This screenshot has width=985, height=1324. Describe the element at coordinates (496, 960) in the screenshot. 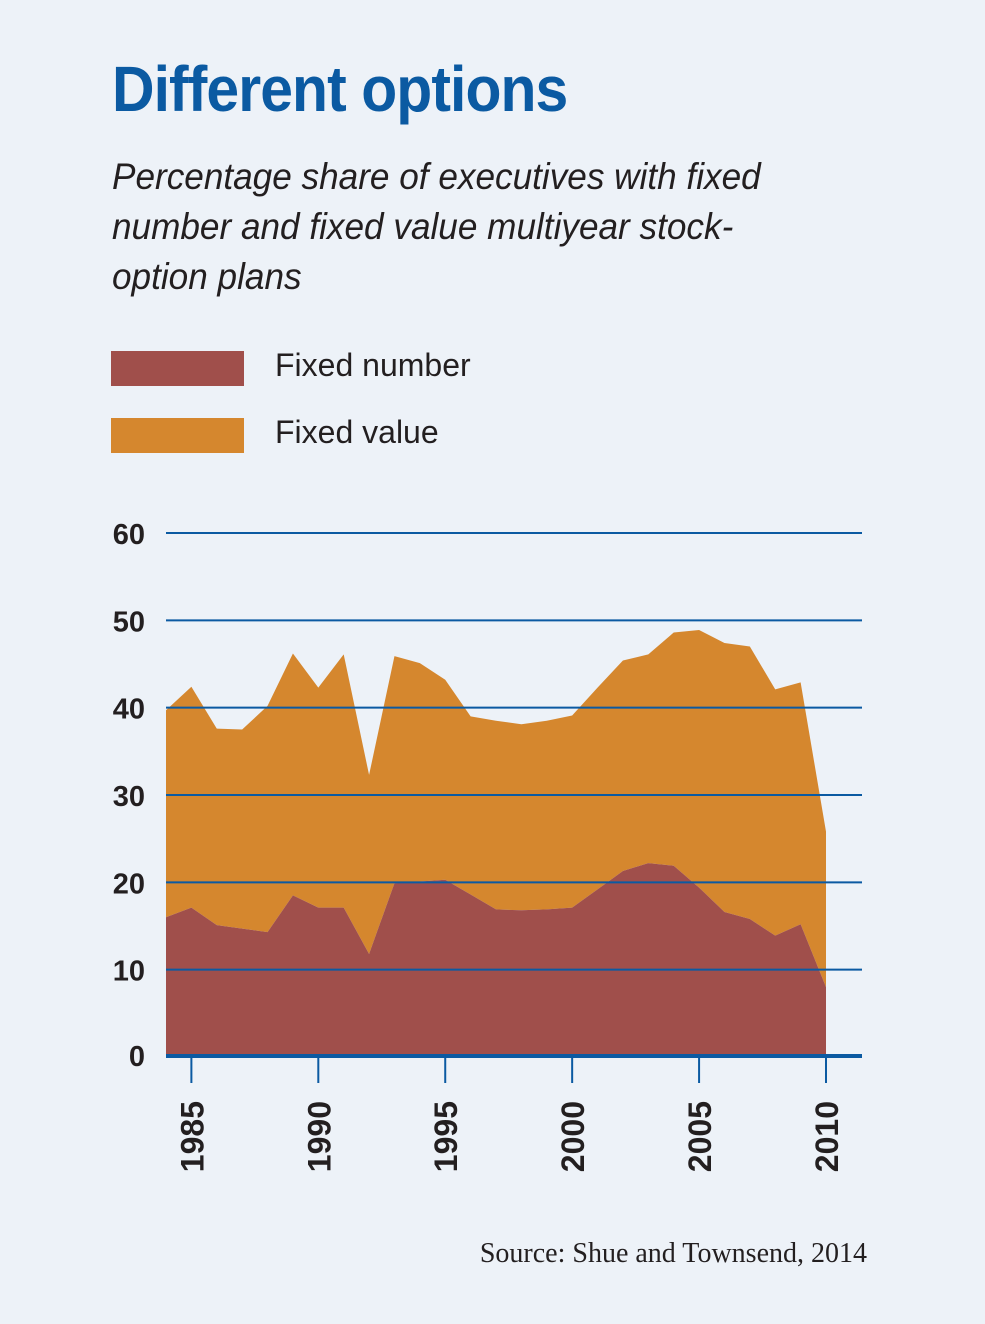

I see `area-fixed-number` at that location.